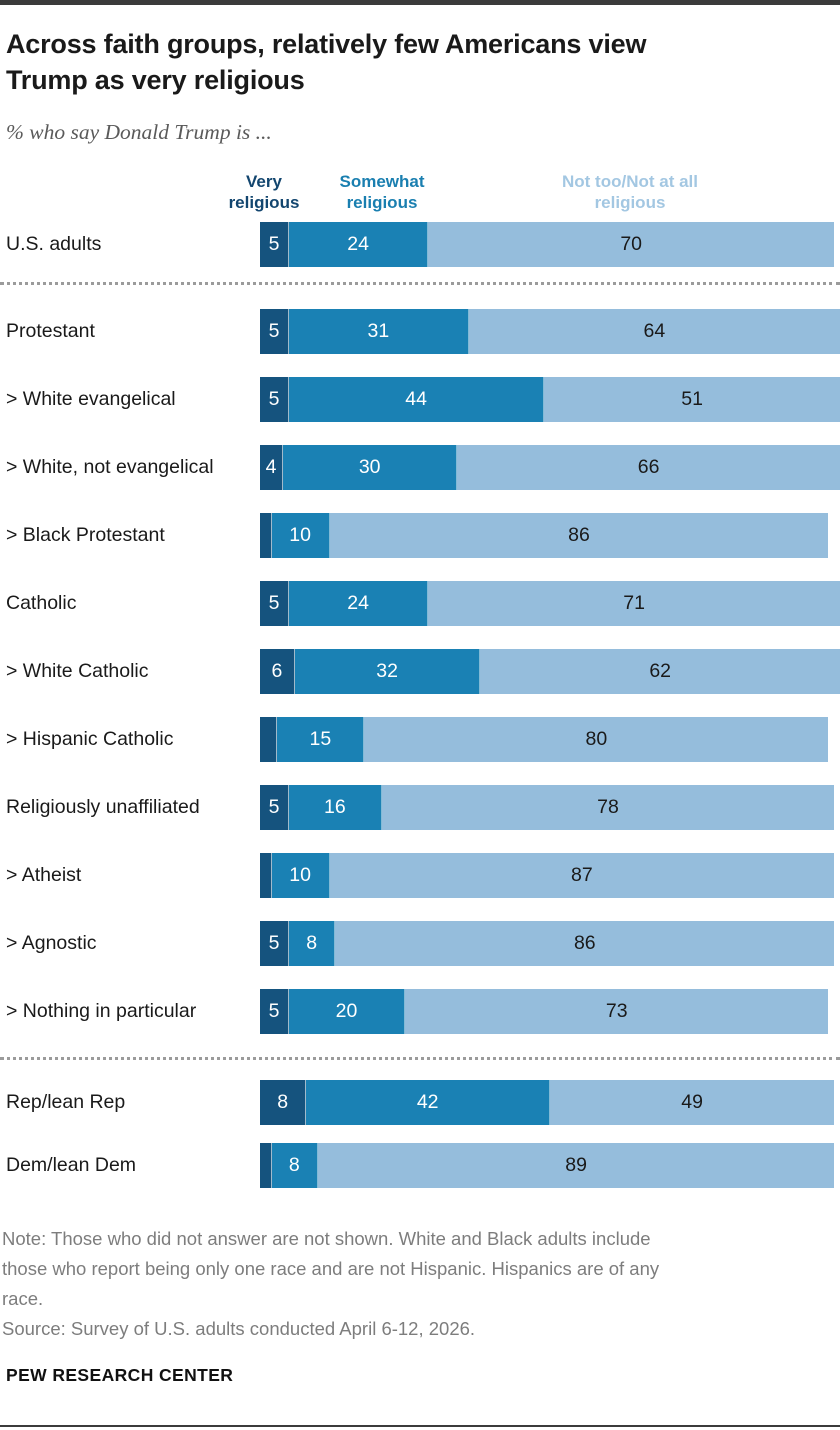  I want to click on bar-track: 5 31 64, so click(550, 331).